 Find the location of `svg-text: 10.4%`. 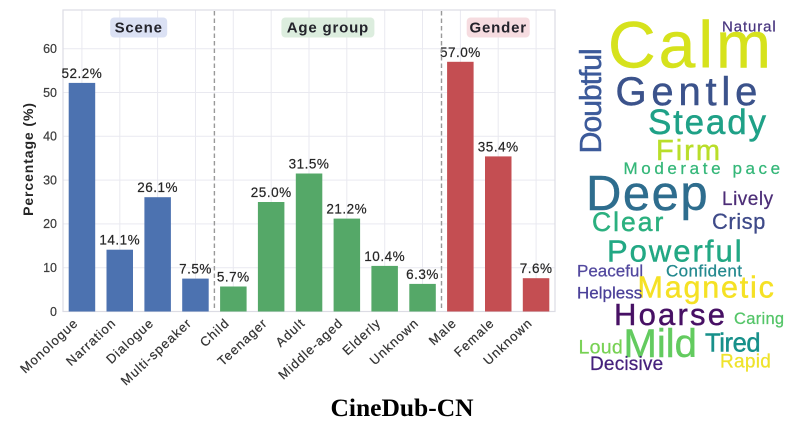

svg-text: 10.4% is located at coordinates (384, 256).